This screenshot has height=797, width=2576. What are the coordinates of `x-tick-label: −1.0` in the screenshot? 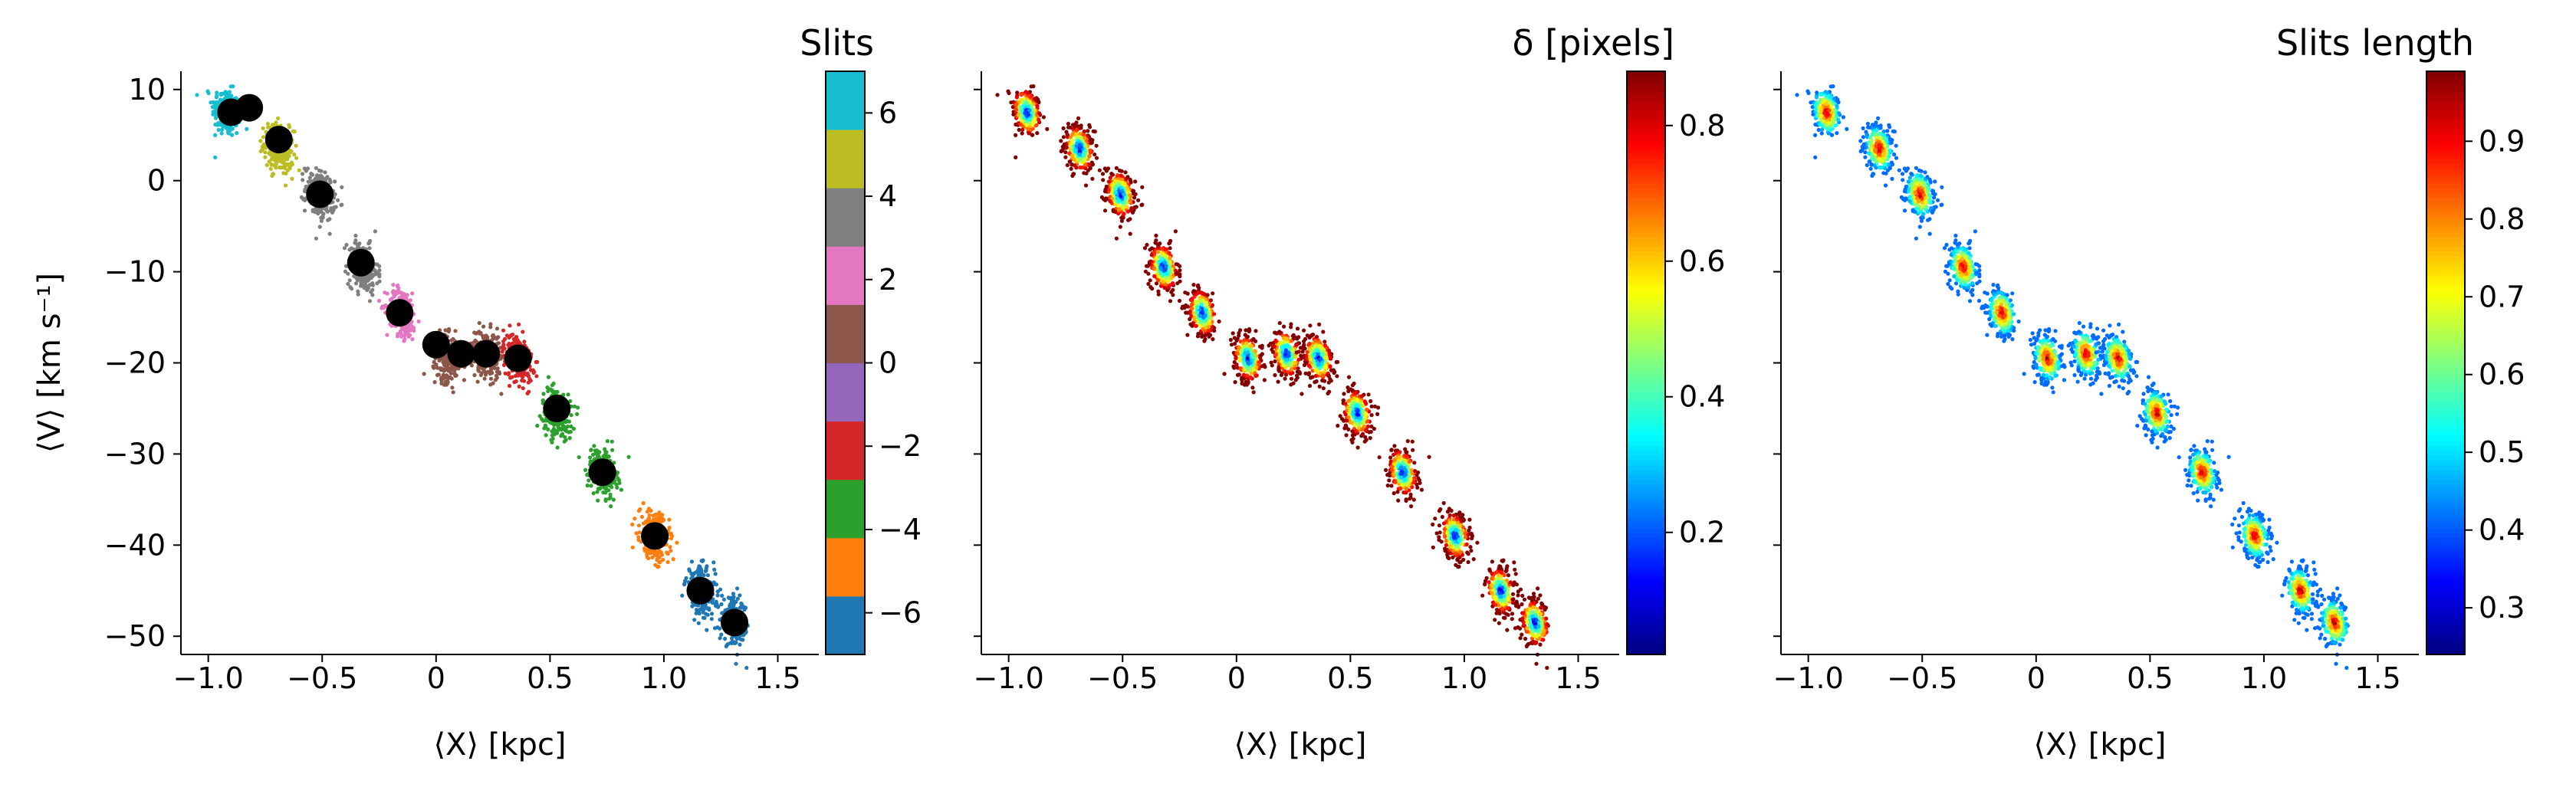 It's located at (209, 678).